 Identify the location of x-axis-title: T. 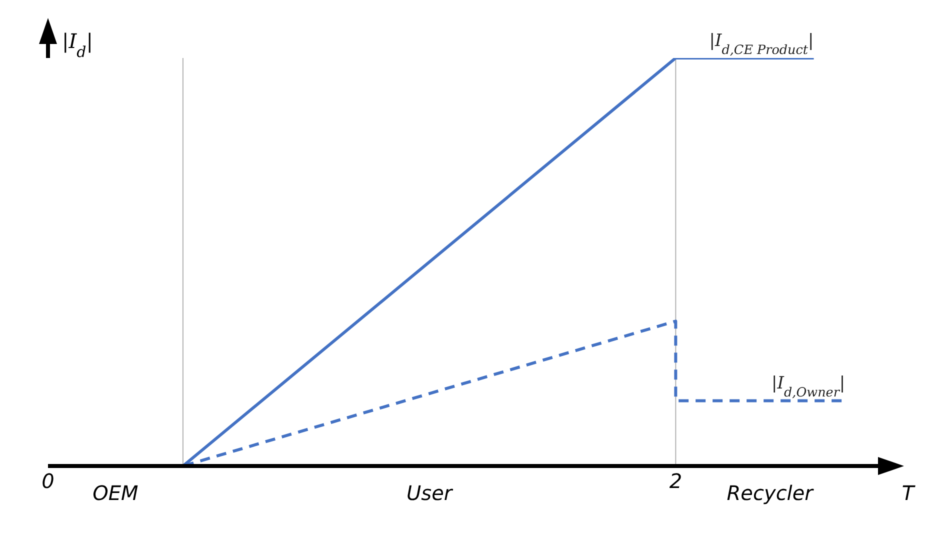
(909, 493).